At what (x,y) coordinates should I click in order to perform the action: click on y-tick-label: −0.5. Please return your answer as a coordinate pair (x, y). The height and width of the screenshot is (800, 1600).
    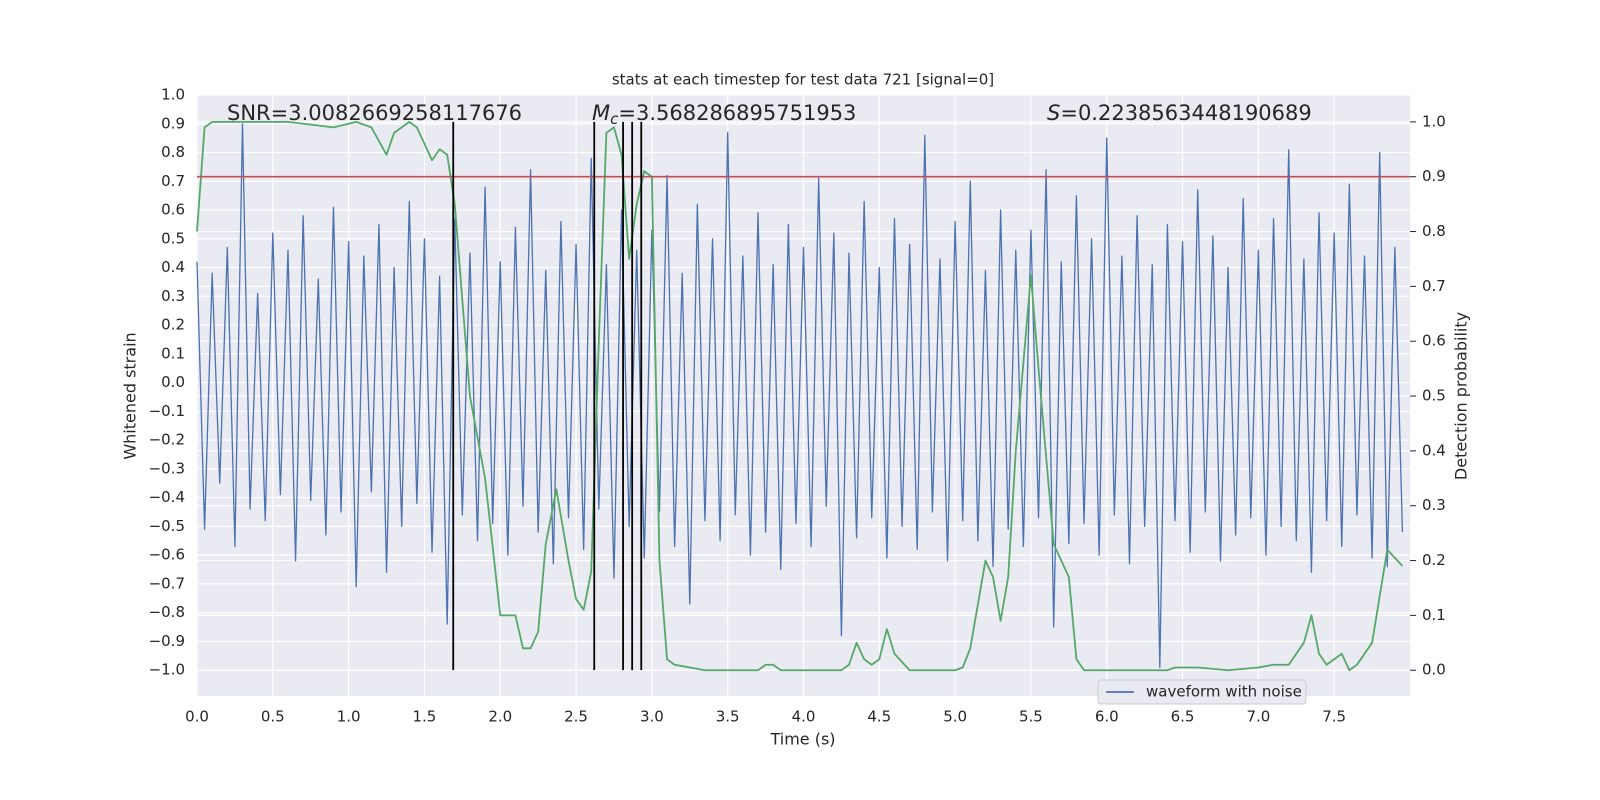
    Looking at the image, I should click on (167, 526).